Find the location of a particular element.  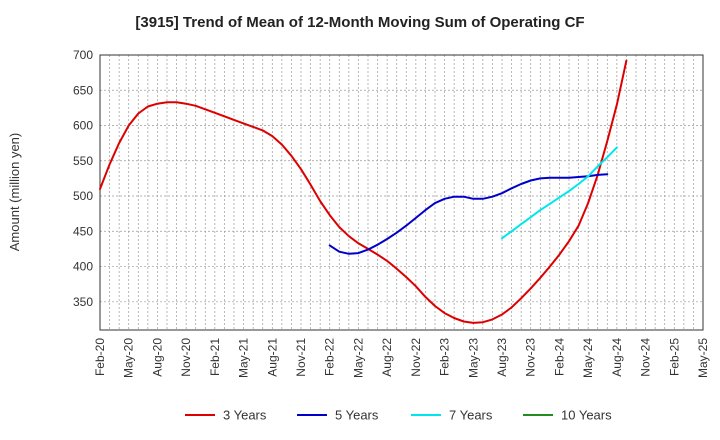

x-tick-label: Aug-24 is located at coordinates (617, 357).